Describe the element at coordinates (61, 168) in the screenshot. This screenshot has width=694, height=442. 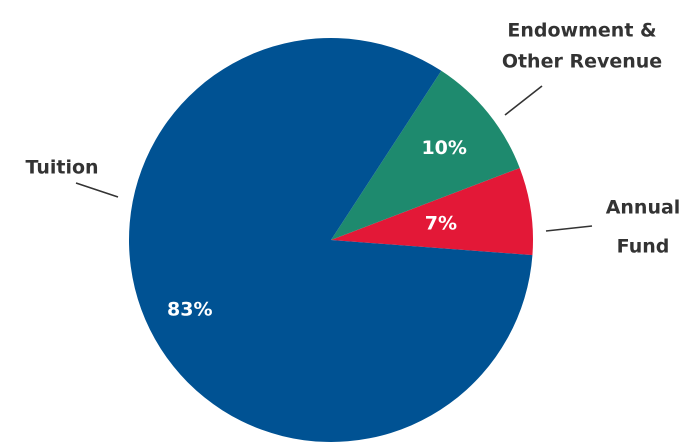
I see `callout-label-tuition: Tuition` at that location.